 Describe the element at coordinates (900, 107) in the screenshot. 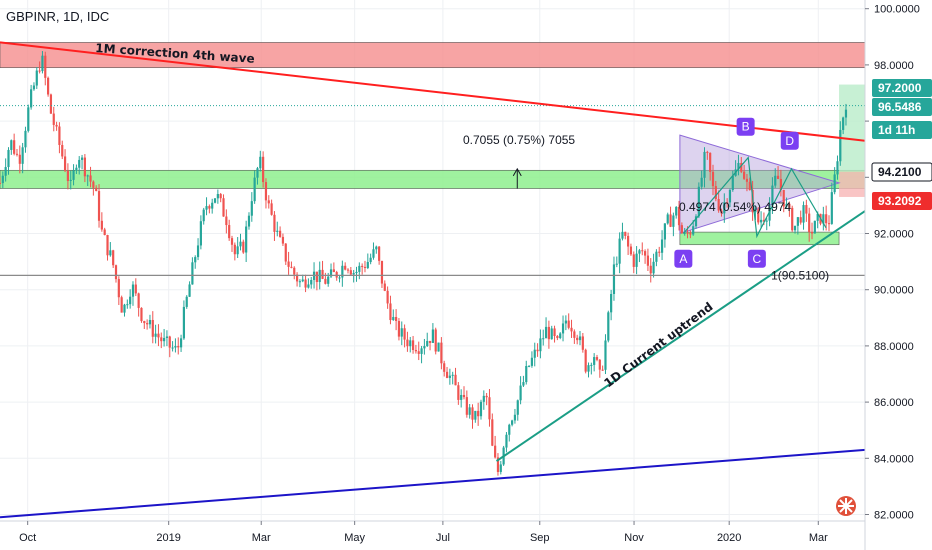

I see `price-tag-label: 96.5486` at that location.